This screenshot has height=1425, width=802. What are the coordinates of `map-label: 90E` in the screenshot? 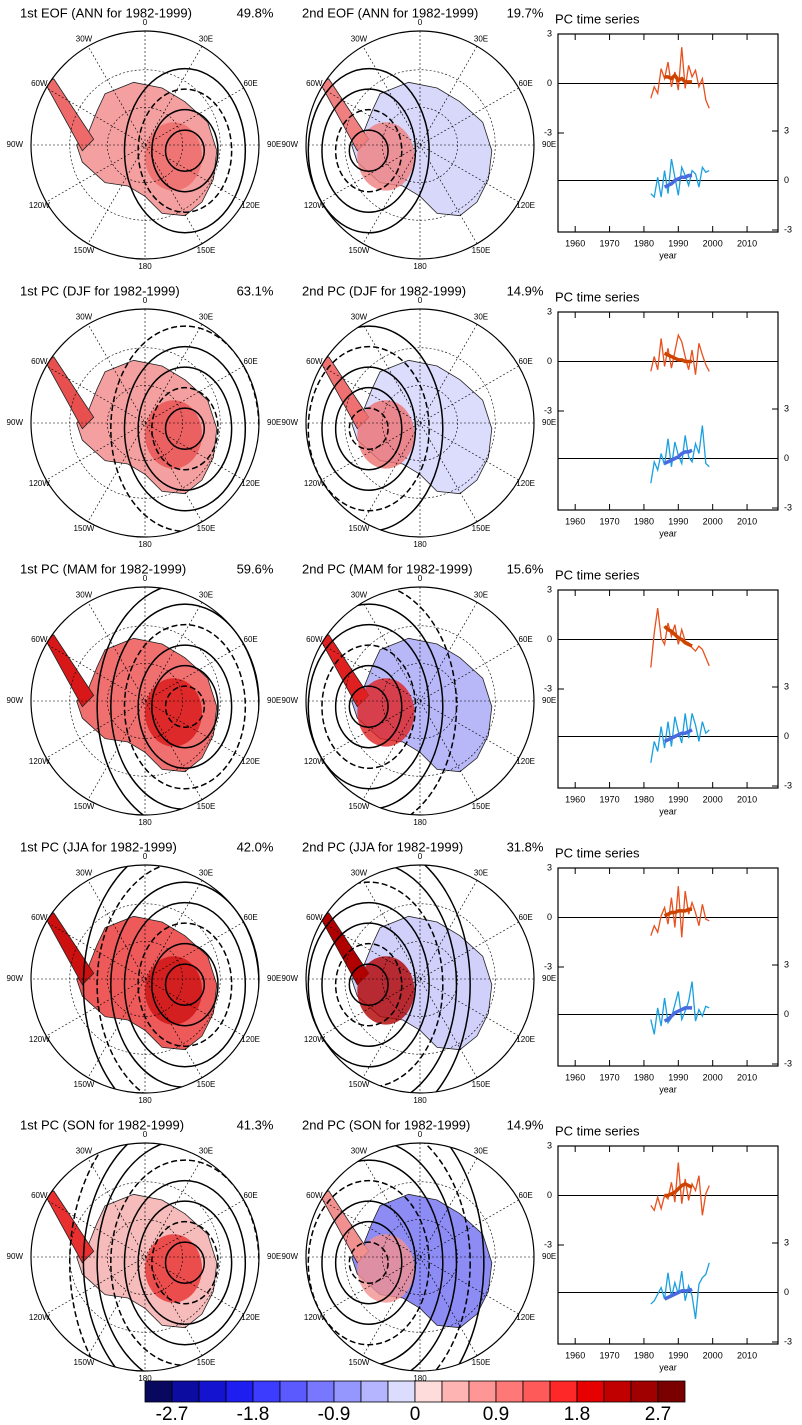 It's located at (274, 978).